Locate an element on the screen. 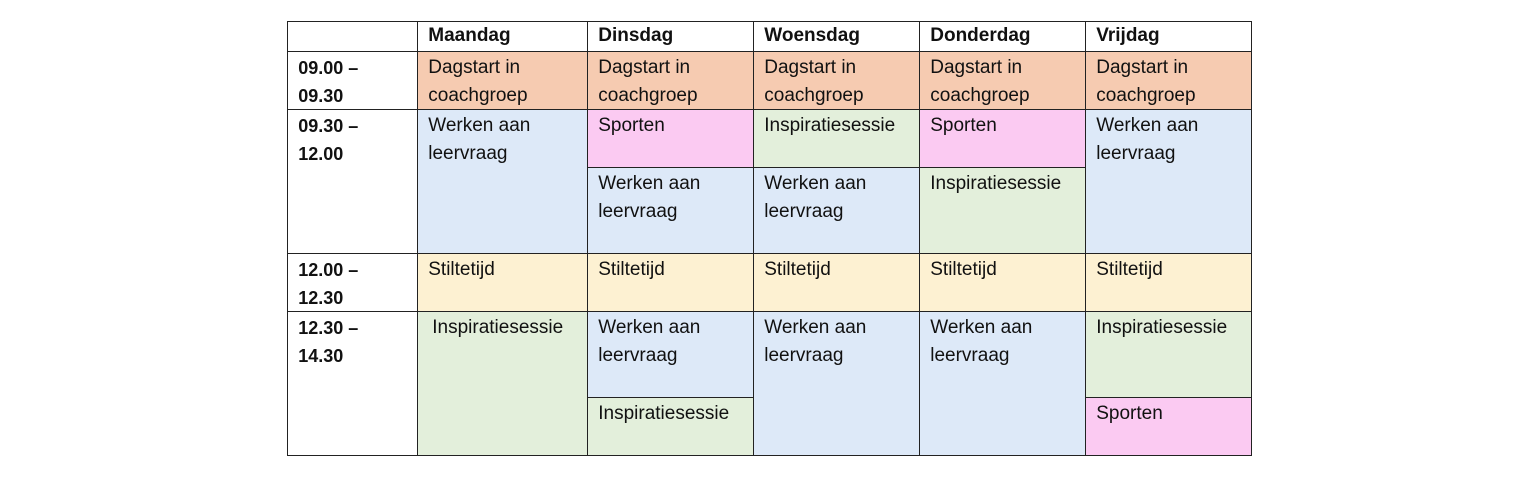 Image resolution: width=1536 pixels, height=480 pixels. day-header-donderdag: Donderdag is located at coordinates (1003, 37).